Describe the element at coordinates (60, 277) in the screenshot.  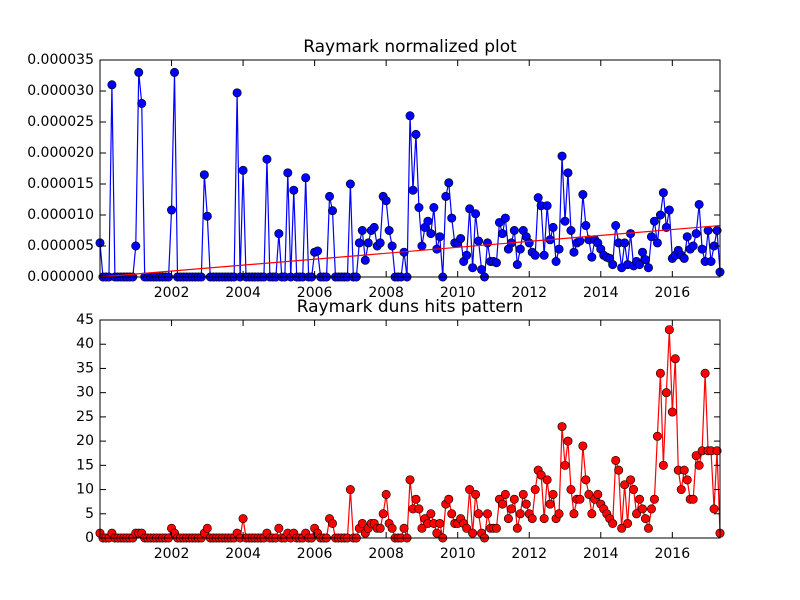
I see `y-tick-label: 0.000000` at that location.